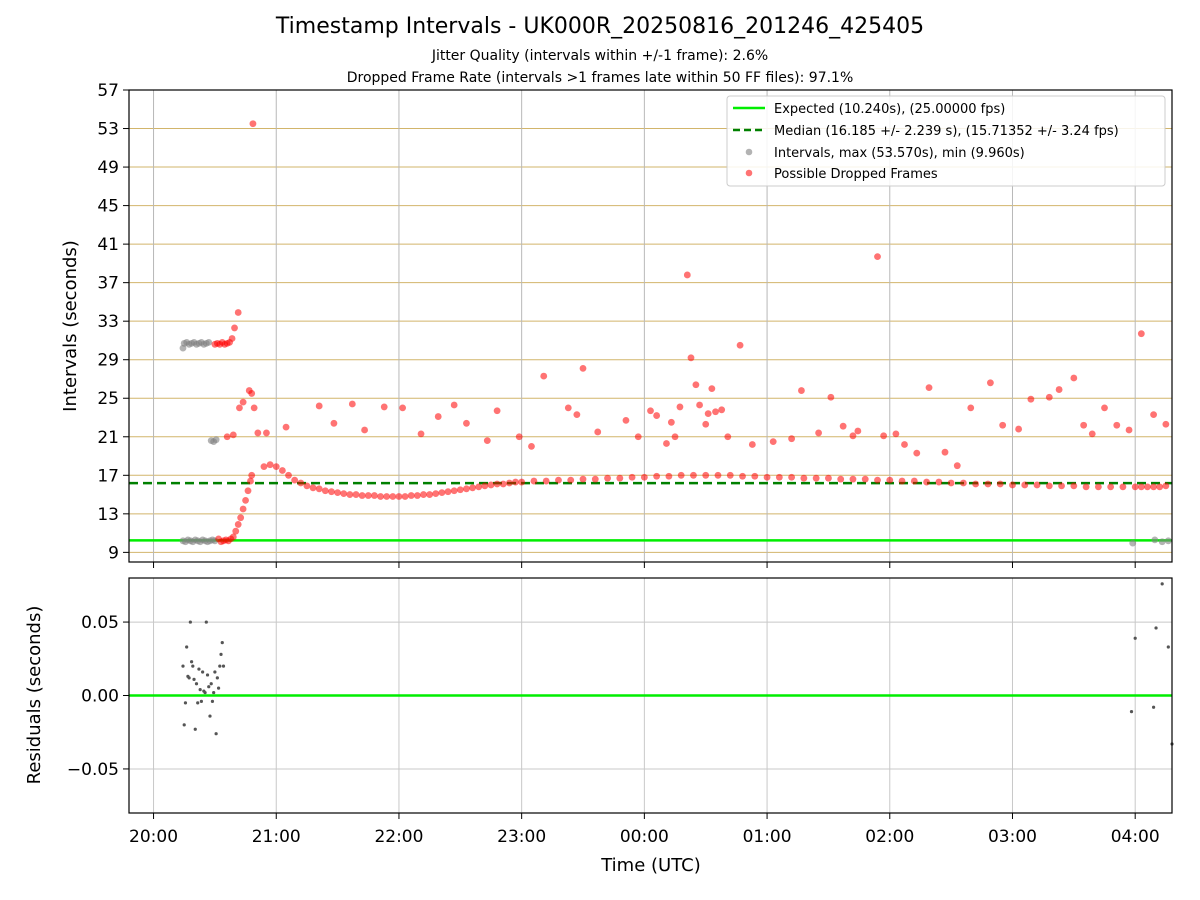  What do you see at coordinates (1135, 837) in the screenshot?
I see `x-tick-label: 04:00` at bounding box center [1135, 837].